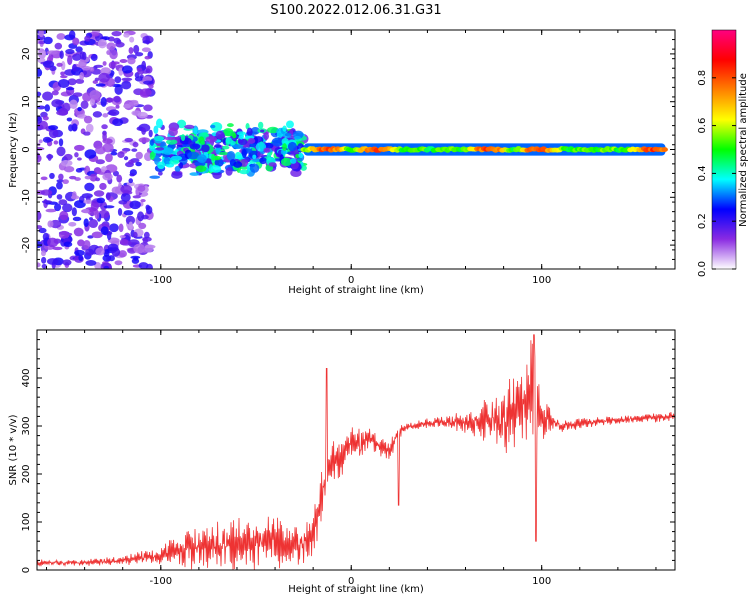 This screenshot has width=750, height=600. Describe the element at coordinates (541, 581) in the screenshot. I see `snr-xtick-label: 100` at that location.